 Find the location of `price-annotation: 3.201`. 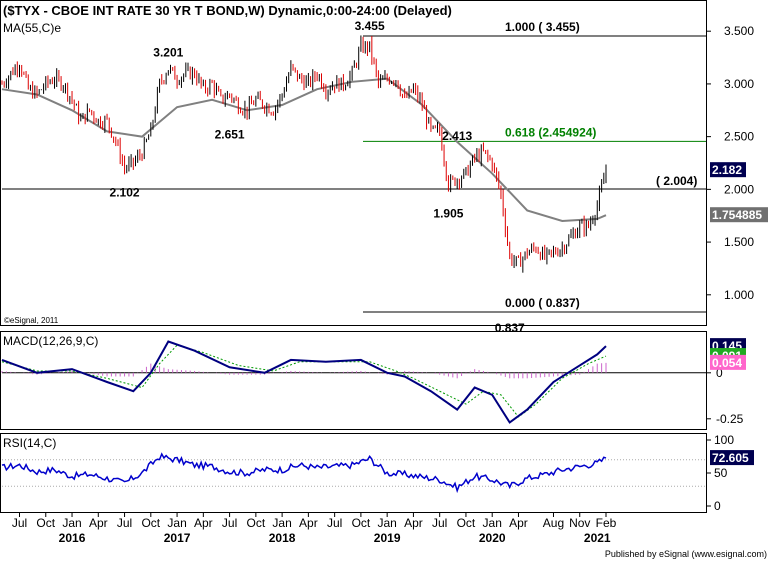

price-annotation: 3.201 is located at coordinates (168, 53).